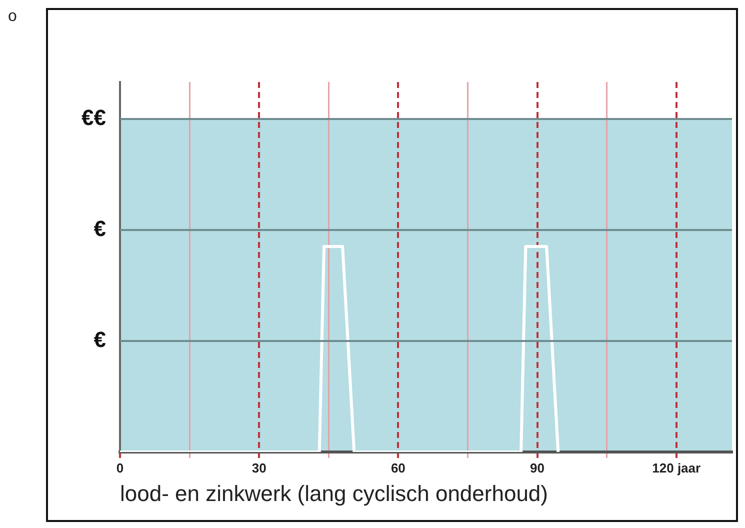 The image size is (745, 528). Describe the element at coordinates (12, 17) in the screenshot. I see `text: o` at that location.